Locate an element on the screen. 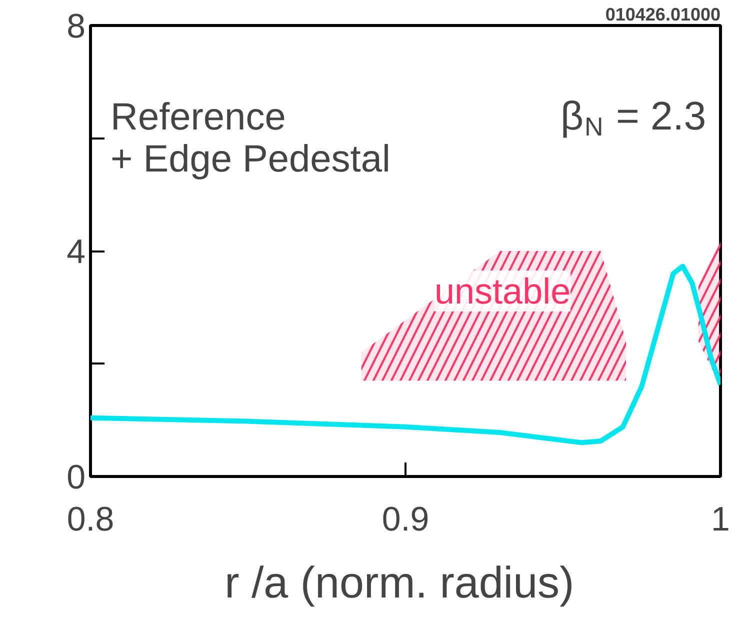  y-tick-label: 8 is located at coordinates (76, 27).